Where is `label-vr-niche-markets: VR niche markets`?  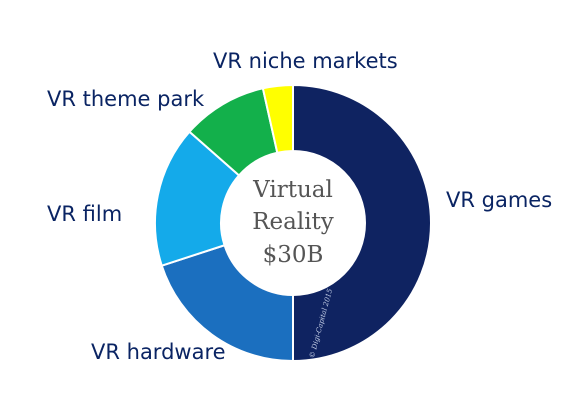 label-vr-niche-markets: VR niche markets is located at coordinates (305, 61).